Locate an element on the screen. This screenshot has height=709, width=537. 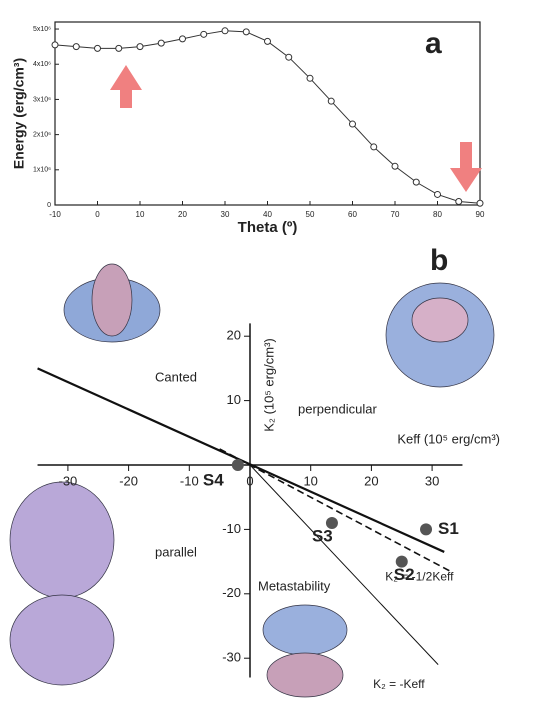
state-label: S4 is located at coordinates (213, 479).